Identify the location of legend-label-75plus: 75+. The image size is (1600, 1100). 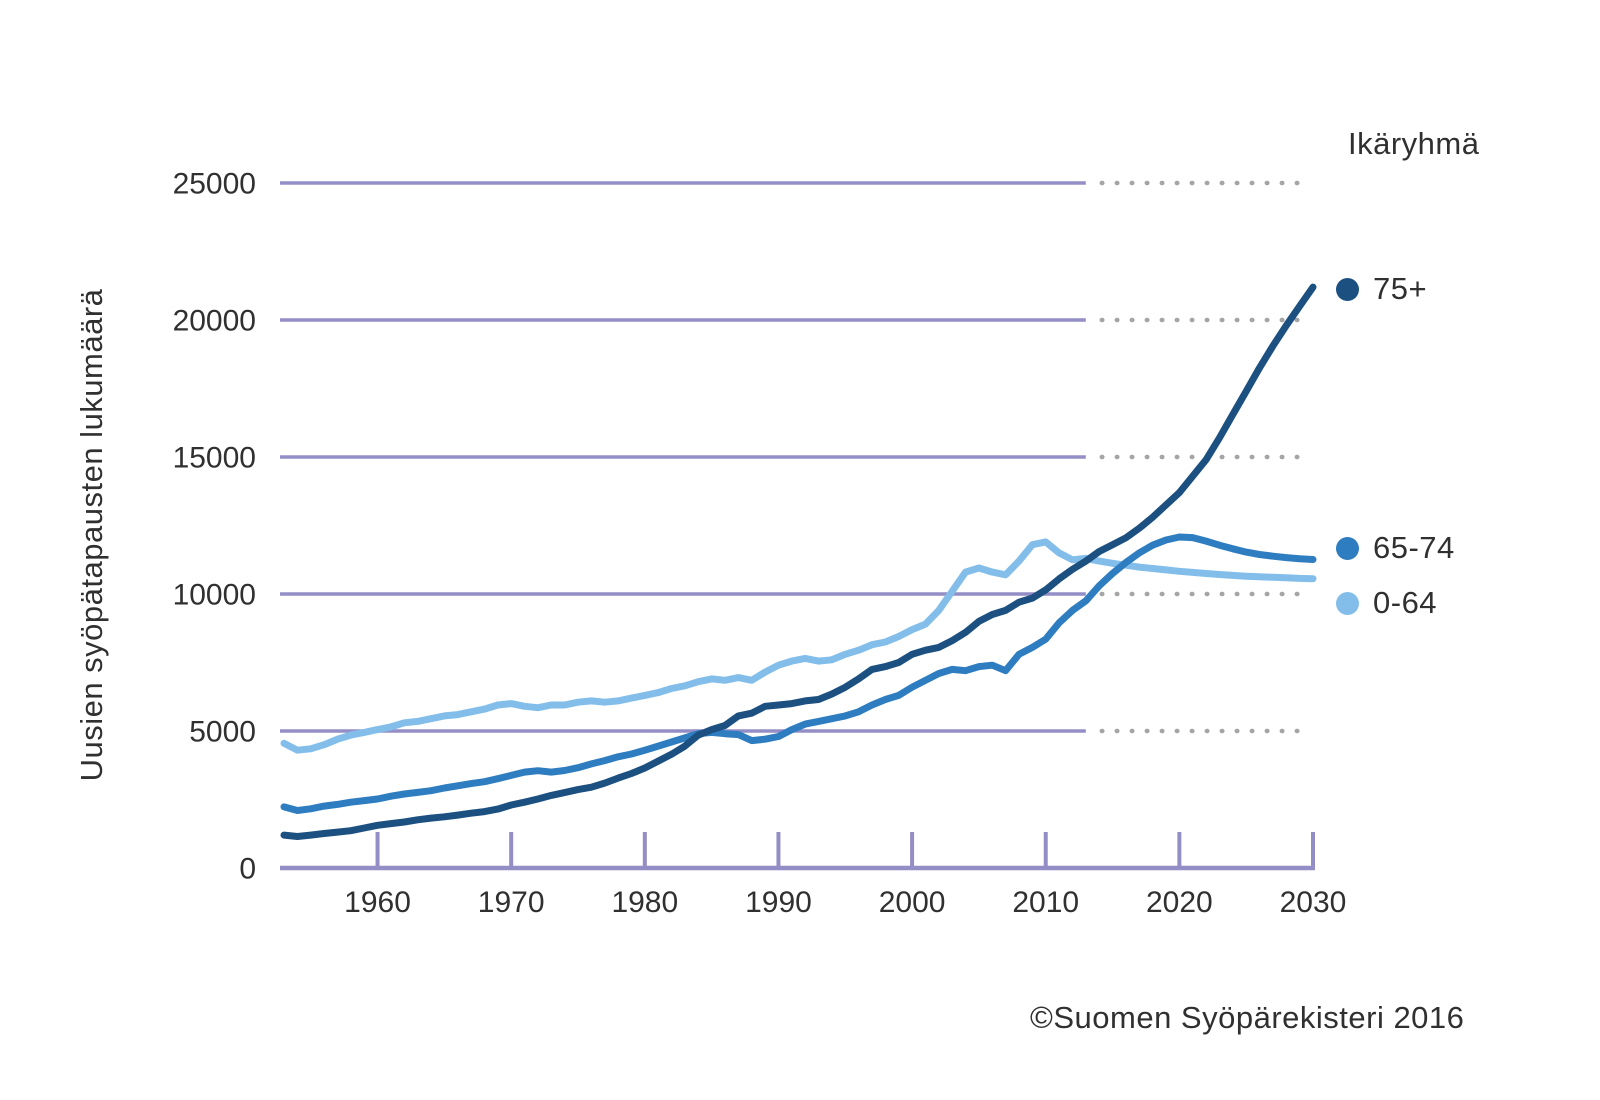
(1400, 288).